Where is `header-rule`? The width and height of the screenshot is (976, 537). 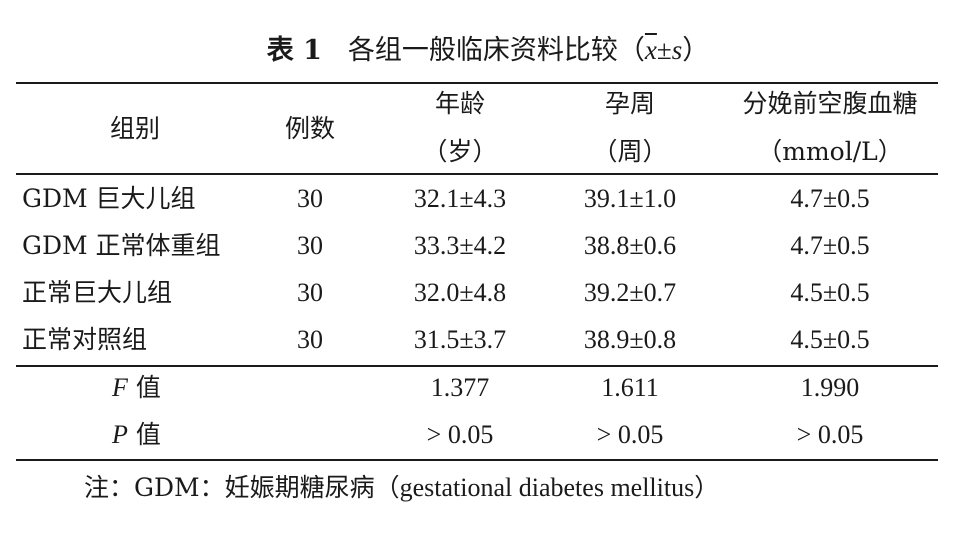
header-rule is located at coordinates (477, 174).